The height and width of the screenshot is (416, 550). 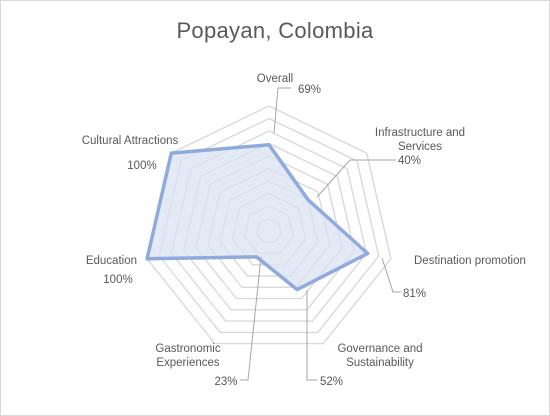 I want to click on value-label: 69%, so click(x=309, y=90).